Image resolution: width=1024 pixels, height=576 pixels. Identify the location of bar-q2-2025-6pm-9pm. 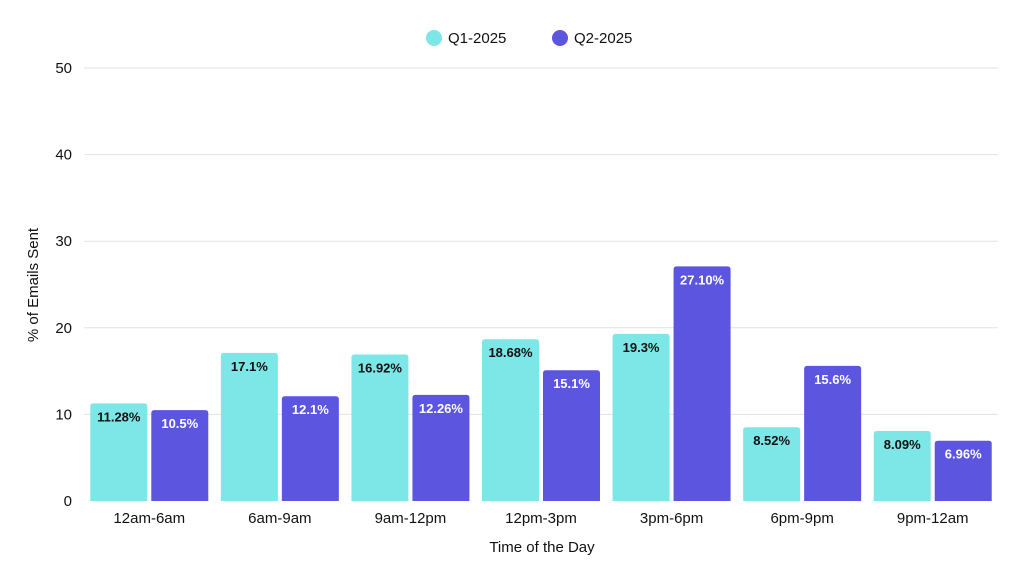
(833, 433).